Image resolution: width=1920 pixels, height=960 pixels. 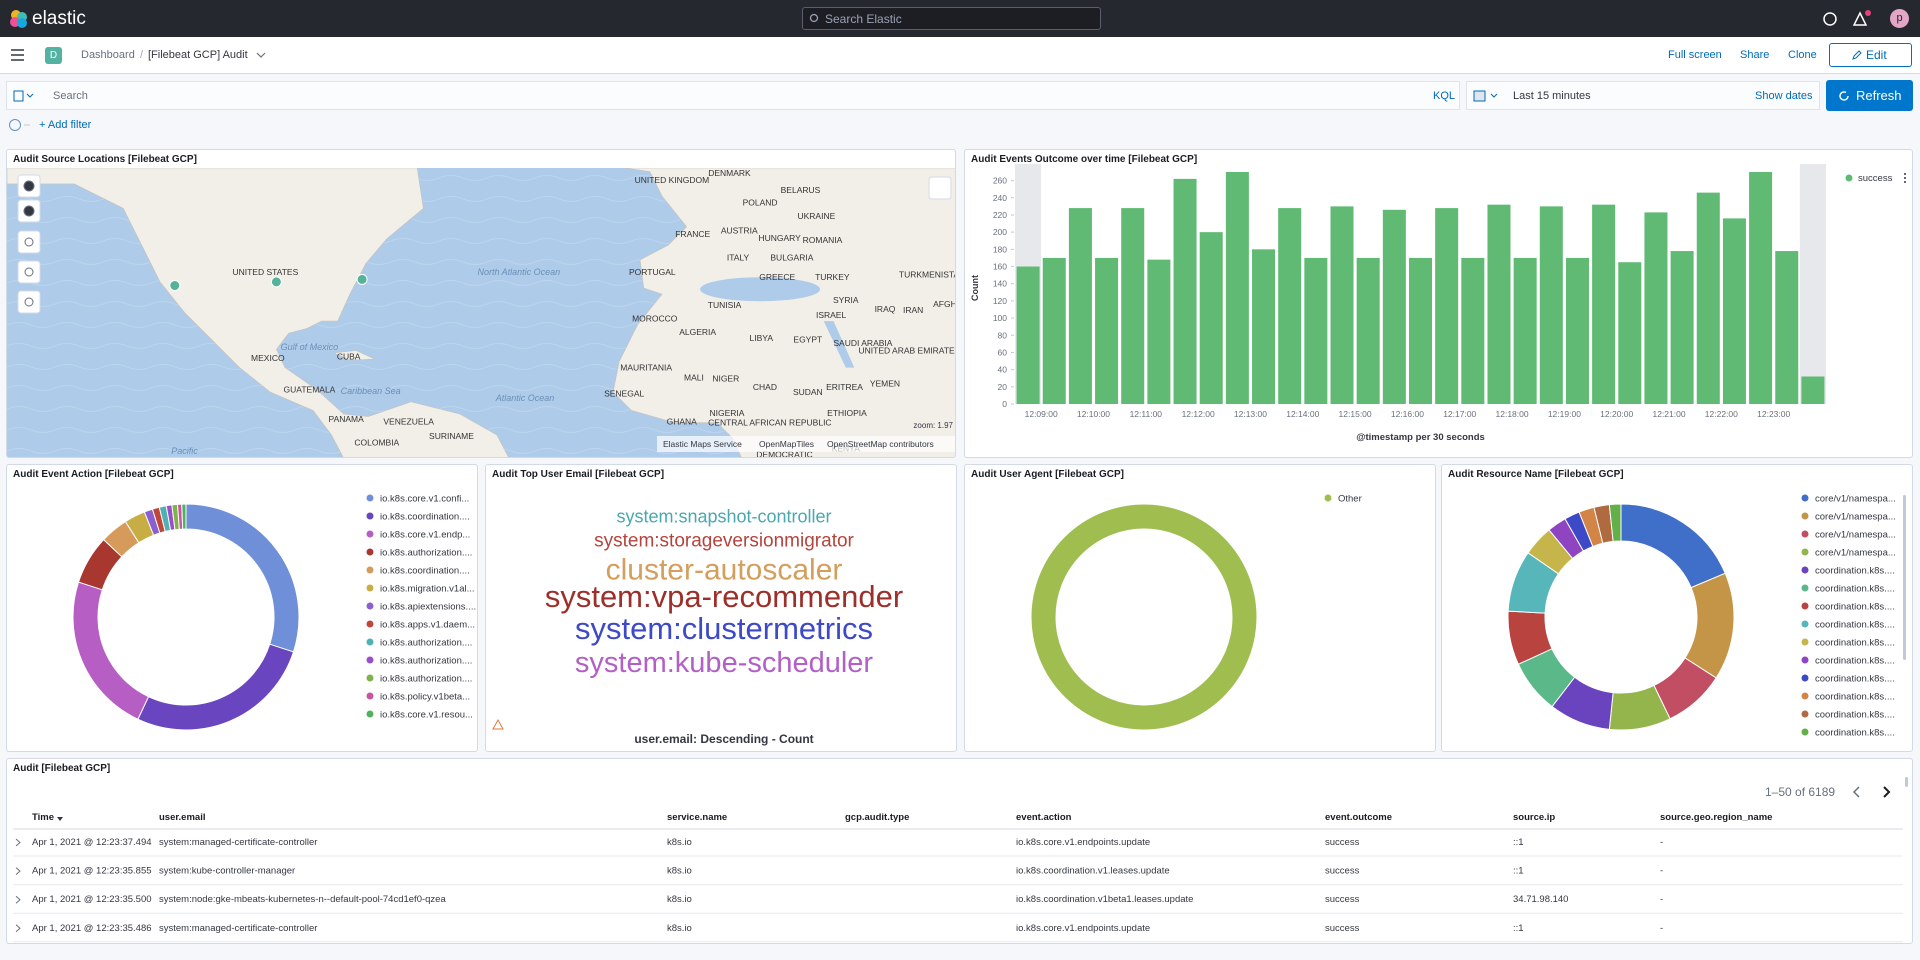 What do you see at coordinates (108, 55) in the screenshot?
I see `breadcrumb: Dashboard` at bounding box center [108, 55].